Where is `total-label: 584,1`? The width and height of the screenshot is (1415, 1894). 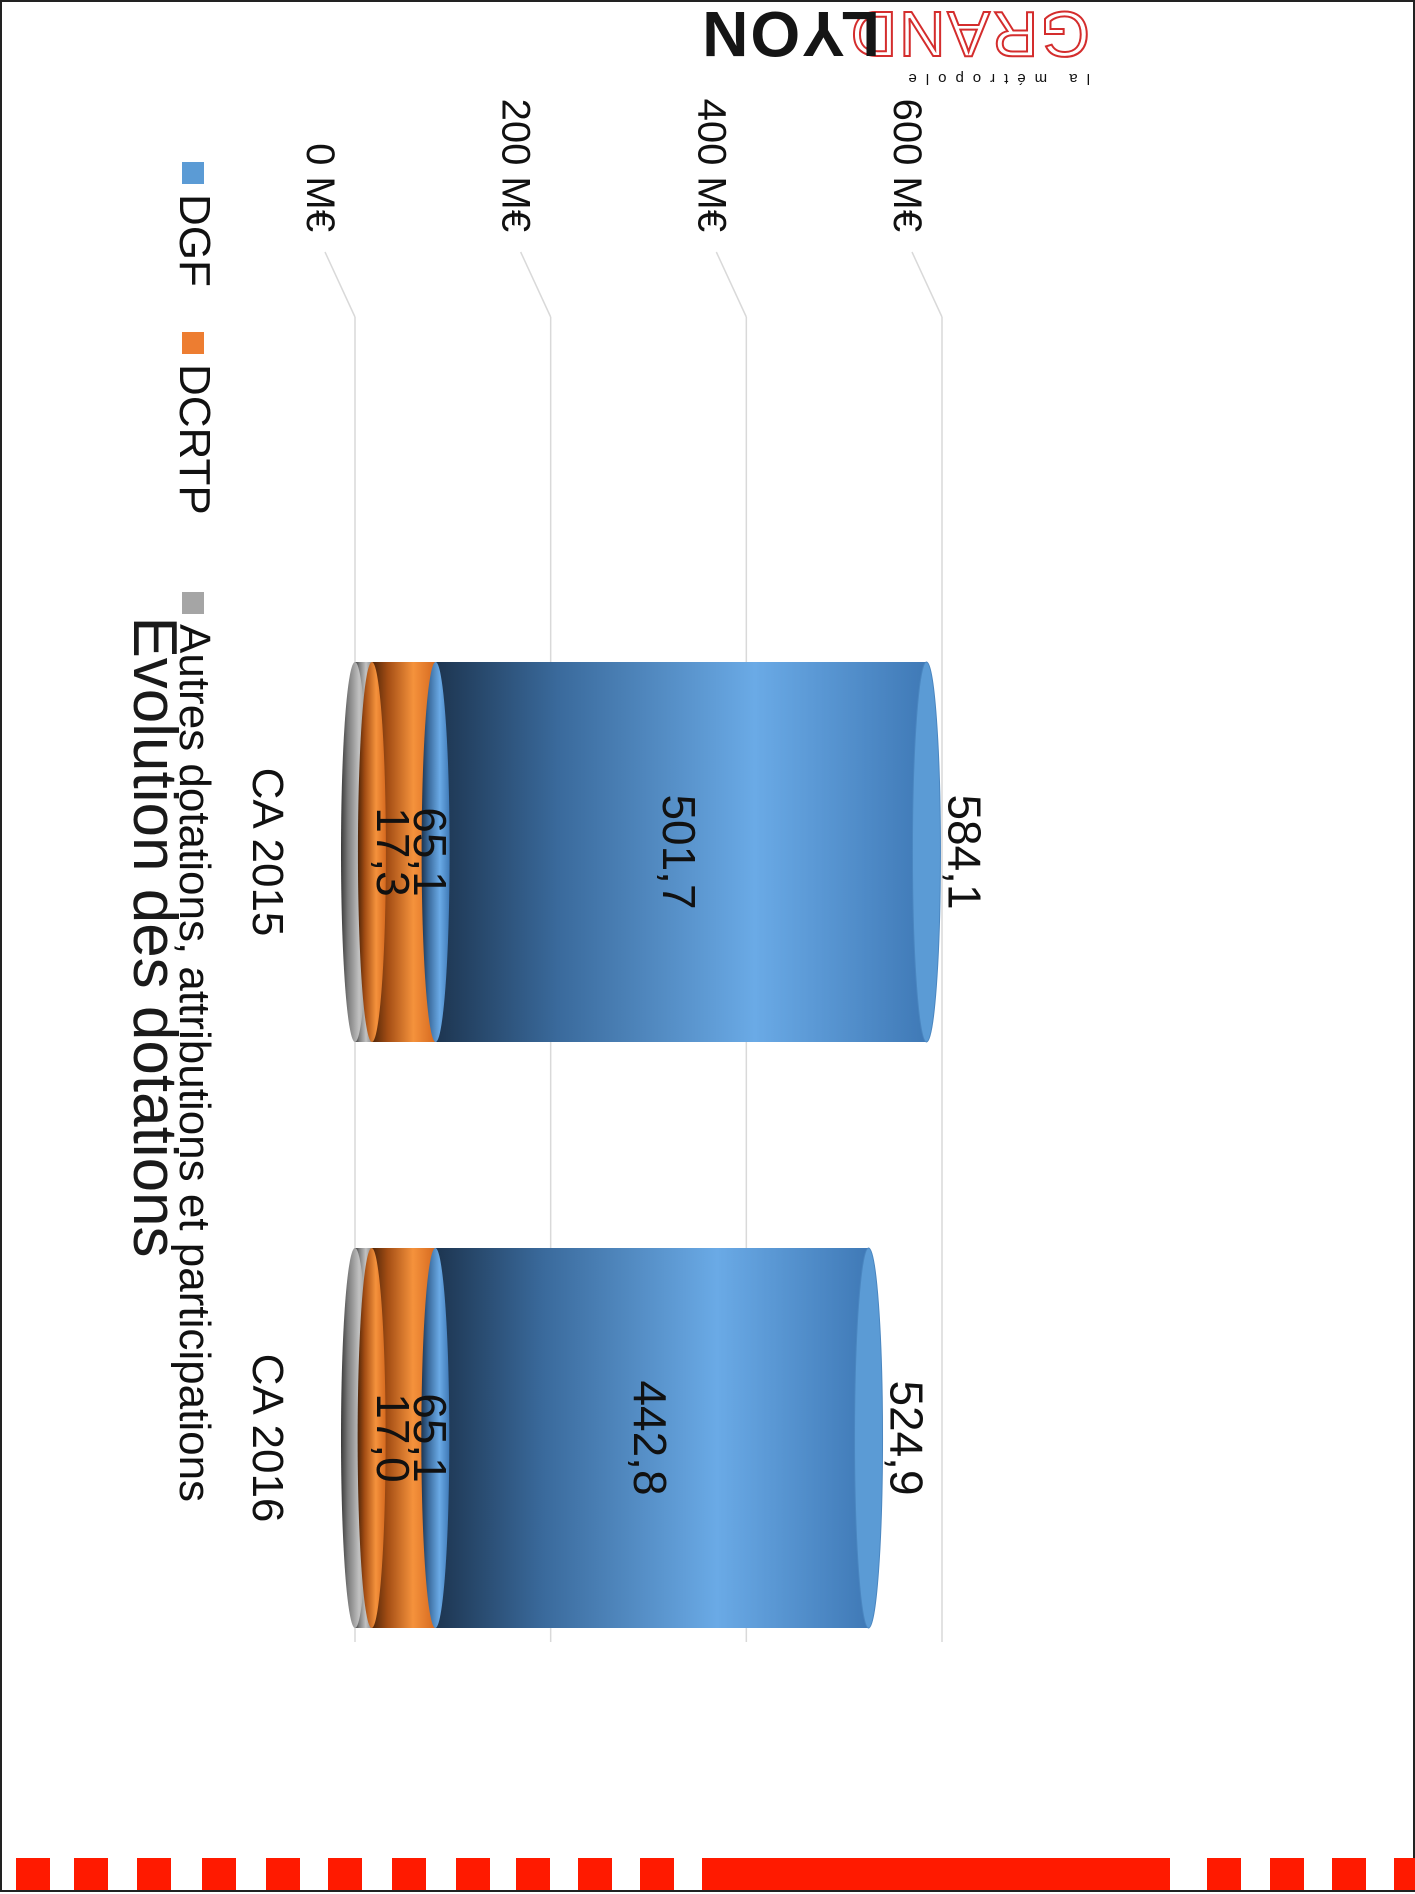
total-label: 584,1 is located at coordinates (964, 851).